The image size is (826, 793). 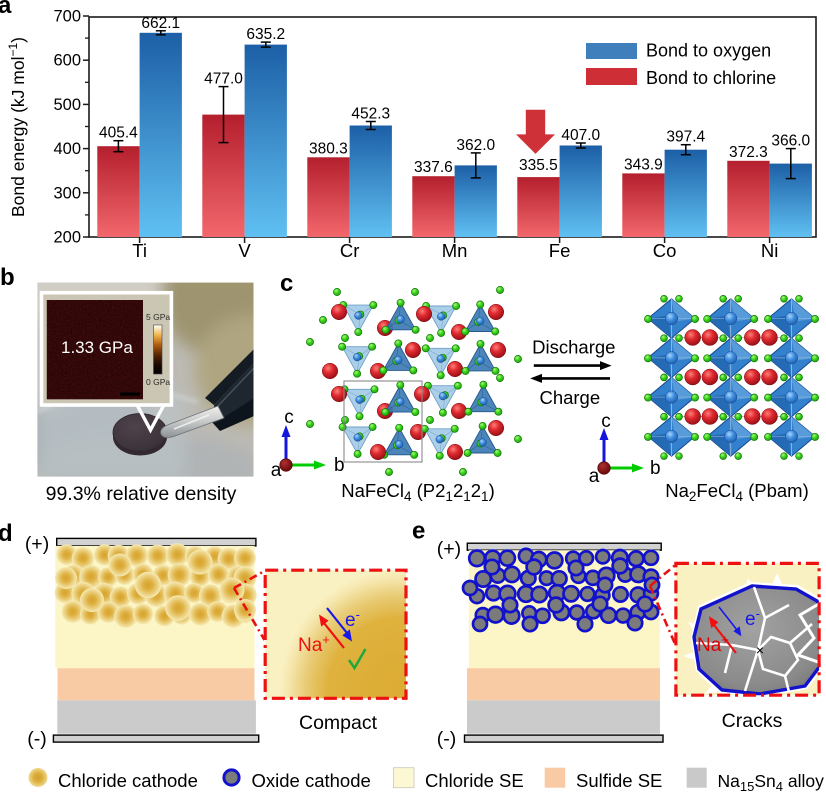 What do you see at coordinates (67, 193) in the screenshot?
I see `svg-text: 300` at bounding box center [67, 193].